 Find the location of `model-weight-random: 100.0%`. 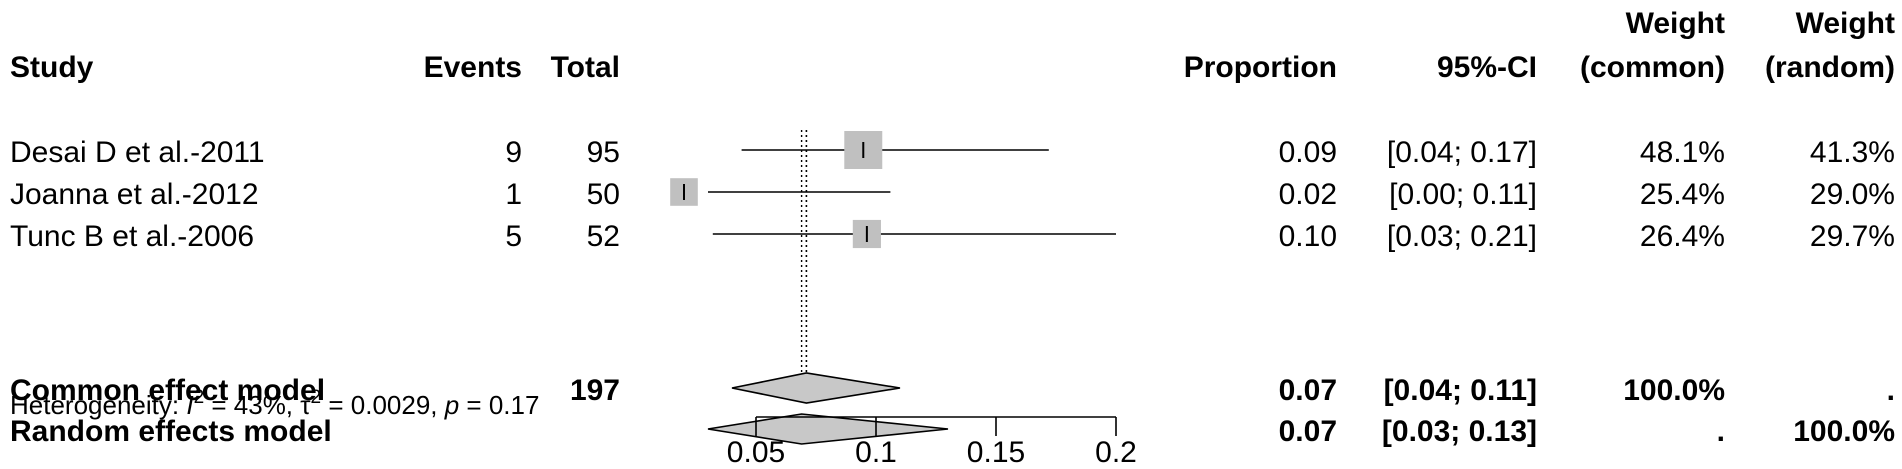

model-weight-random: 100.0% is located at coordinates (1844, 431).